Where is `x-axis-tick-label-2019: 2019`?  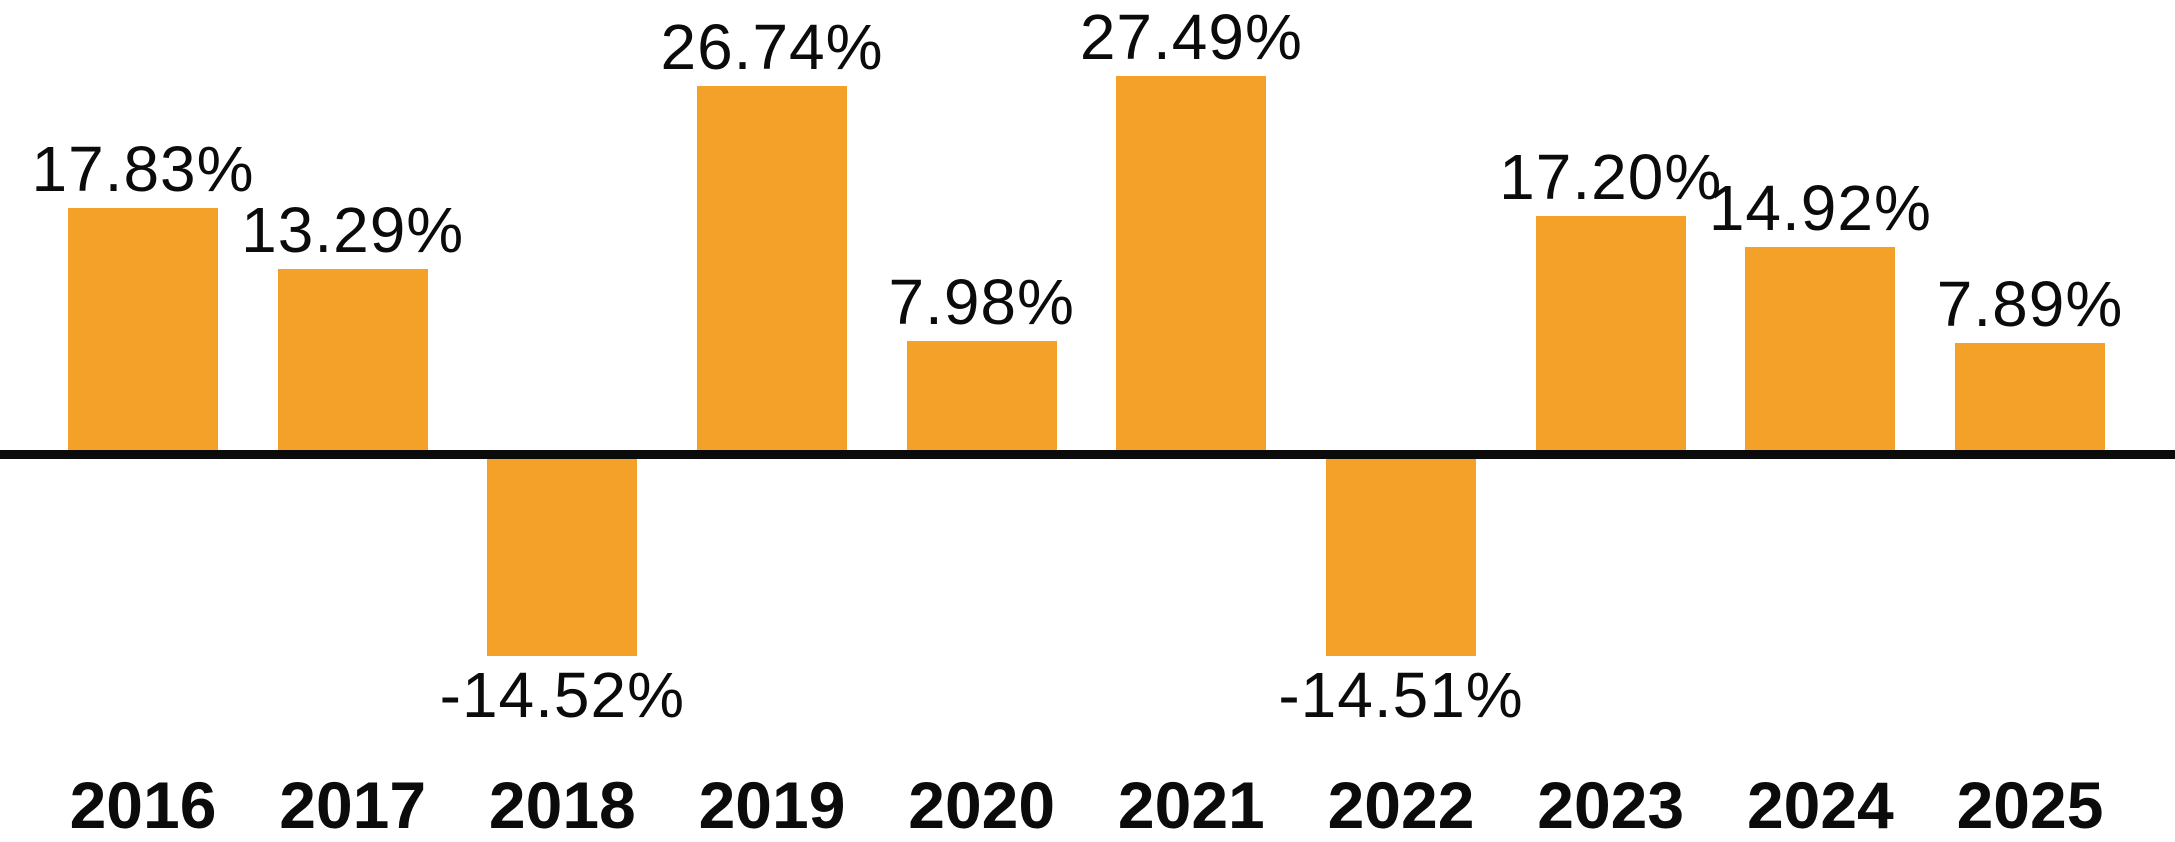
x-axis-tick-label-2019: 2019 is located at coordinates (772, 805).